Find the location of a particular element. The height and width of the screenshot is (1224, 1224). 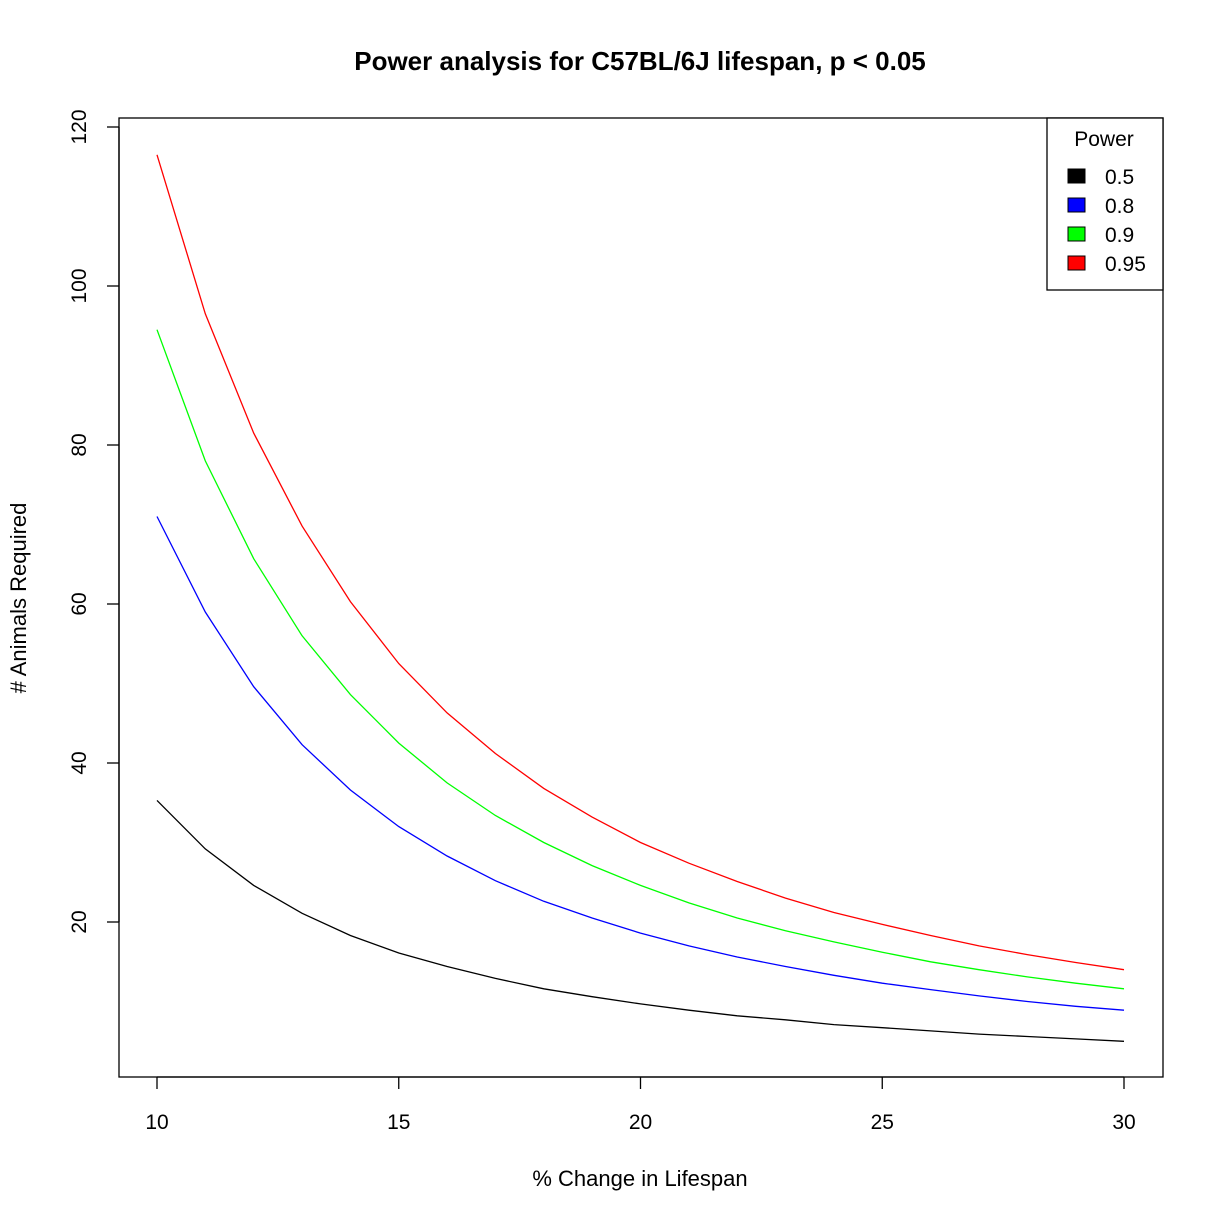

y-tick-label: 60 is located at coordinates (79, 603).